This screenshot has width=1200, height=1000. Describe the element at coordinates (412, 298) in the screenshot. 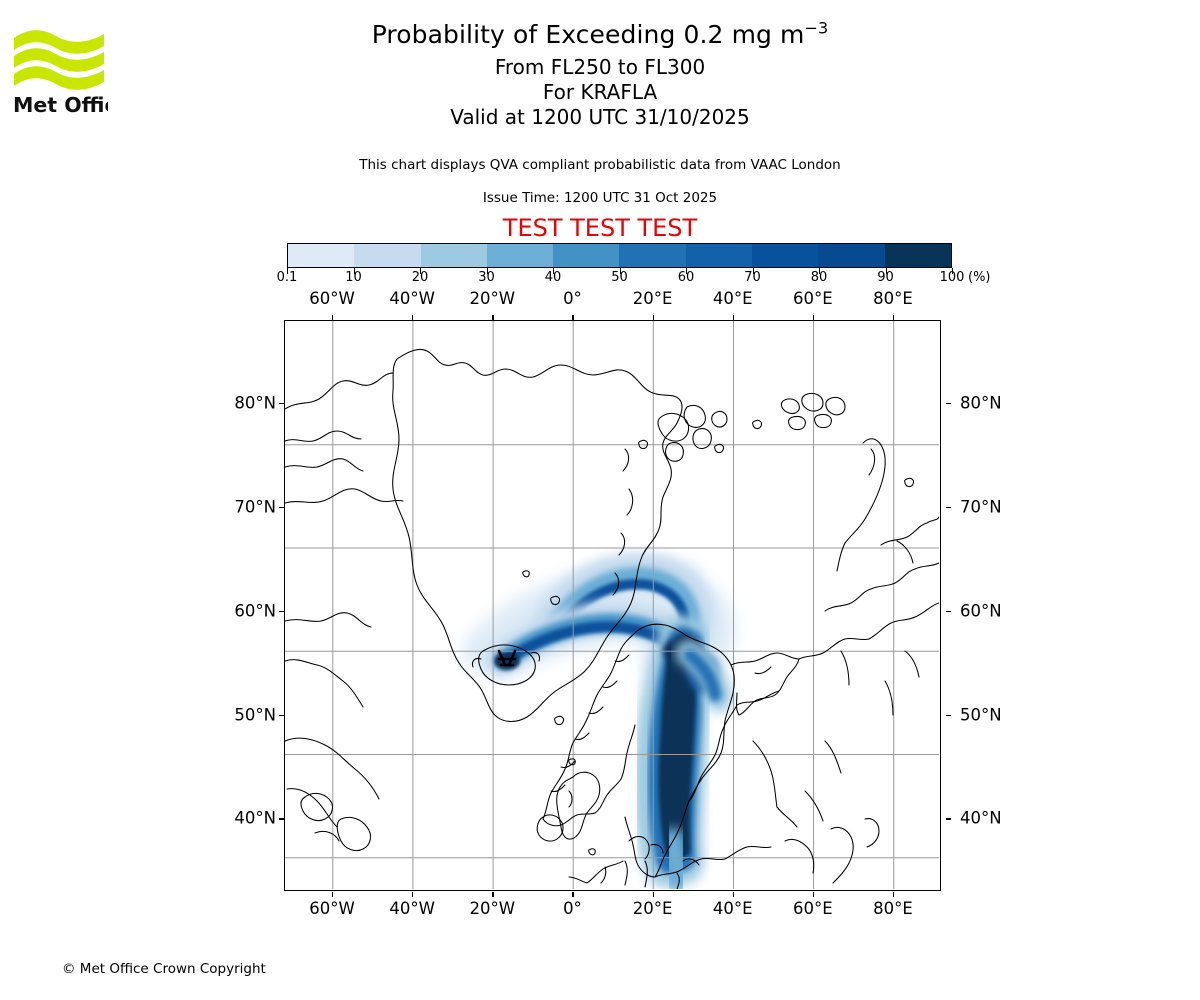

I see `lon-tick-label-top-40°W: 40°W` at that location.